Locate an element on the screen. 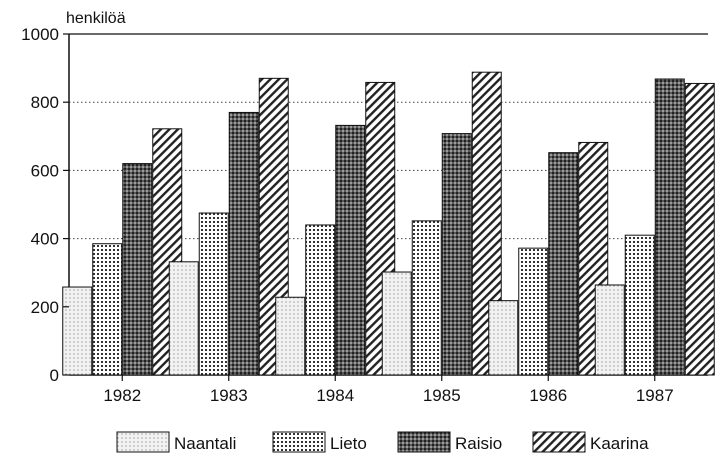  bar-lieto-1982 is located at coordinates (107, 309).